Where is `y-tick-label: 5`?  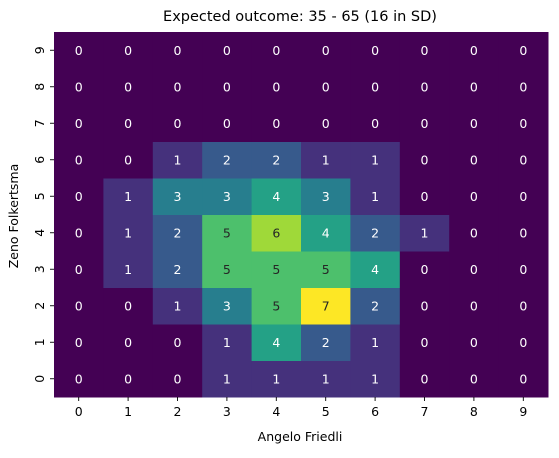
y-tick-label: 5 is located at coordinates (39, 196).